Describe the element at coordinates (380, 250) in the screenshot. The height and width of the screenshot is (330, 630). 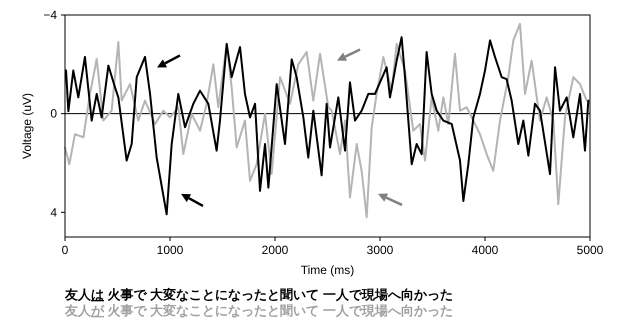
I see `x-tick-label: 3000` at that location.